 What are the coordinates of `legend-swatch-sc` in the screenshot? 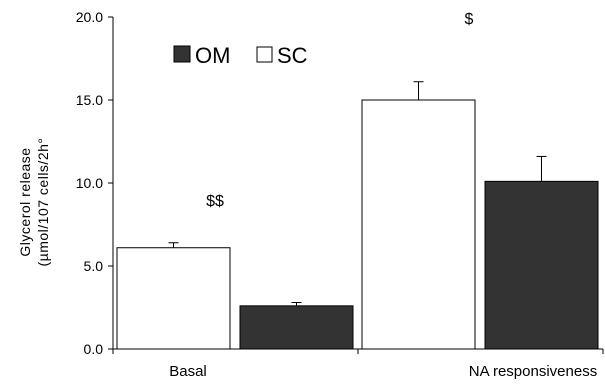 It's located at (264, 54).